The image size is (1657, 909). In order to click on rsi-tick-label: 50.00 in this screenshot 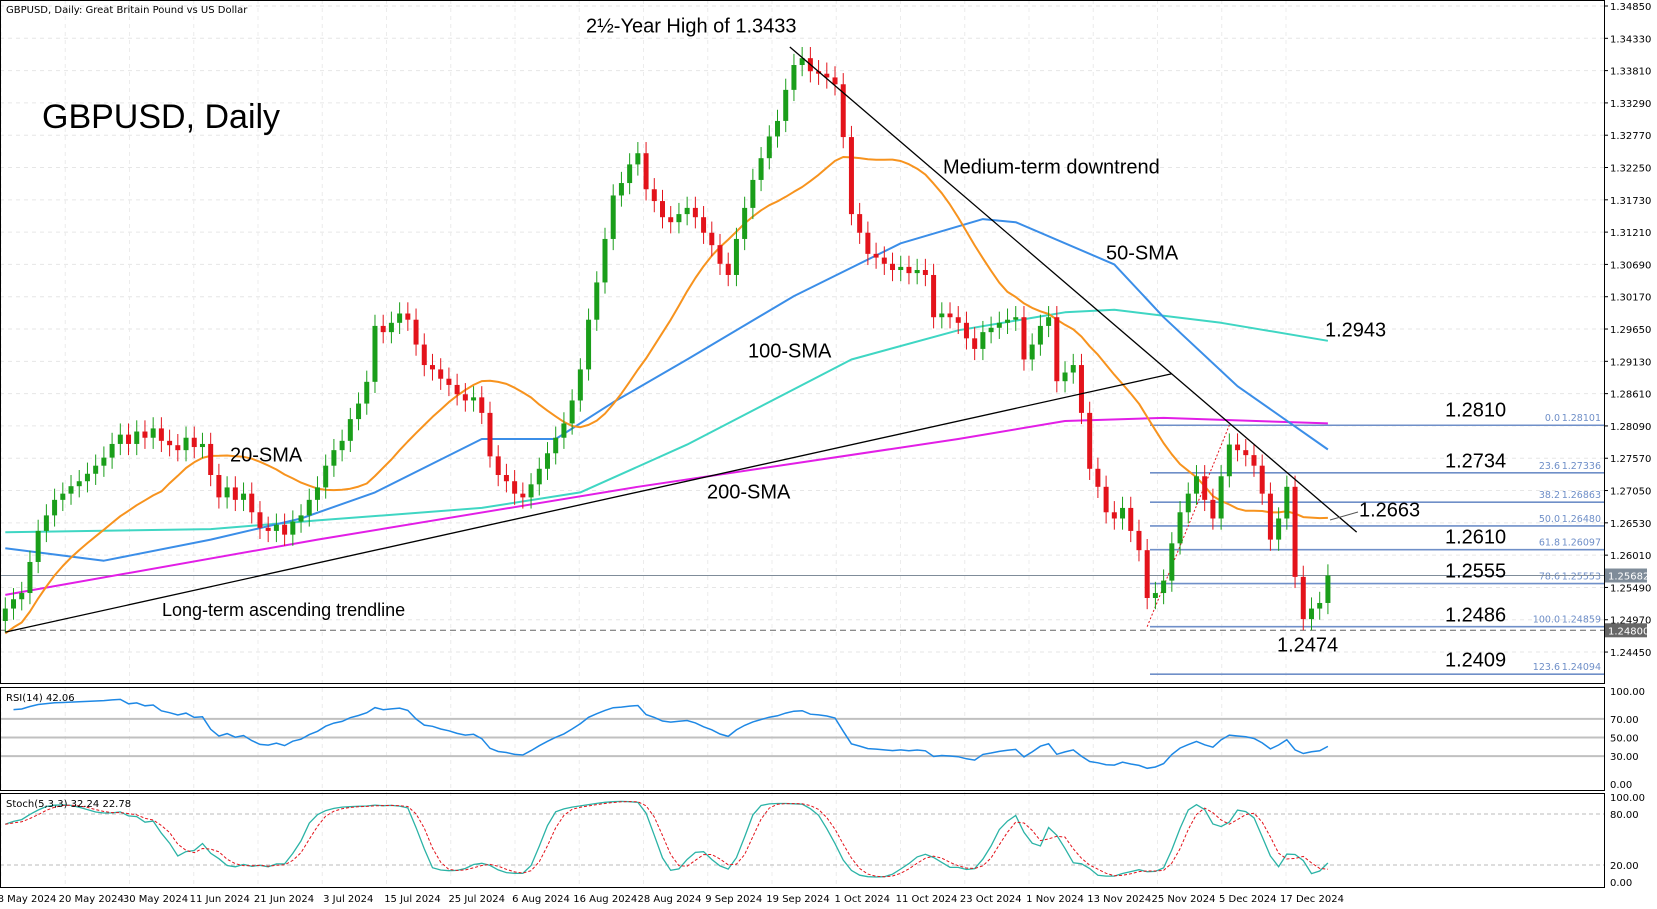, I will do `click(1624, 739)`.